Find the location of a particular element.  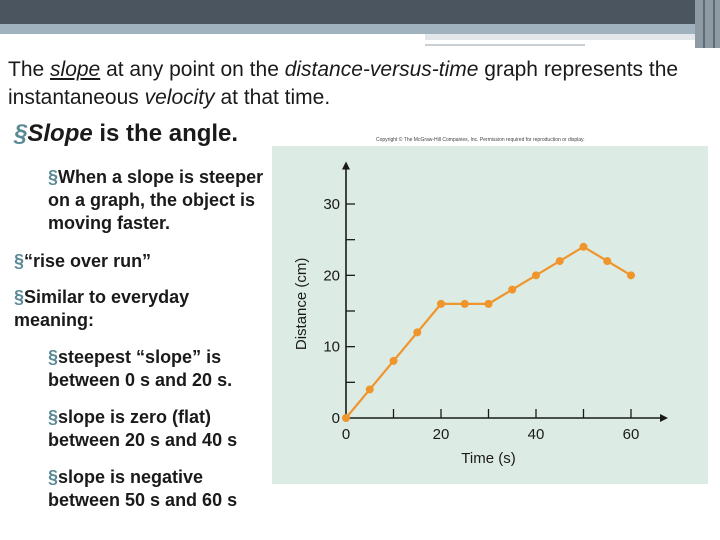

x-tick-label: 40 is located at coordinates (536, 434).